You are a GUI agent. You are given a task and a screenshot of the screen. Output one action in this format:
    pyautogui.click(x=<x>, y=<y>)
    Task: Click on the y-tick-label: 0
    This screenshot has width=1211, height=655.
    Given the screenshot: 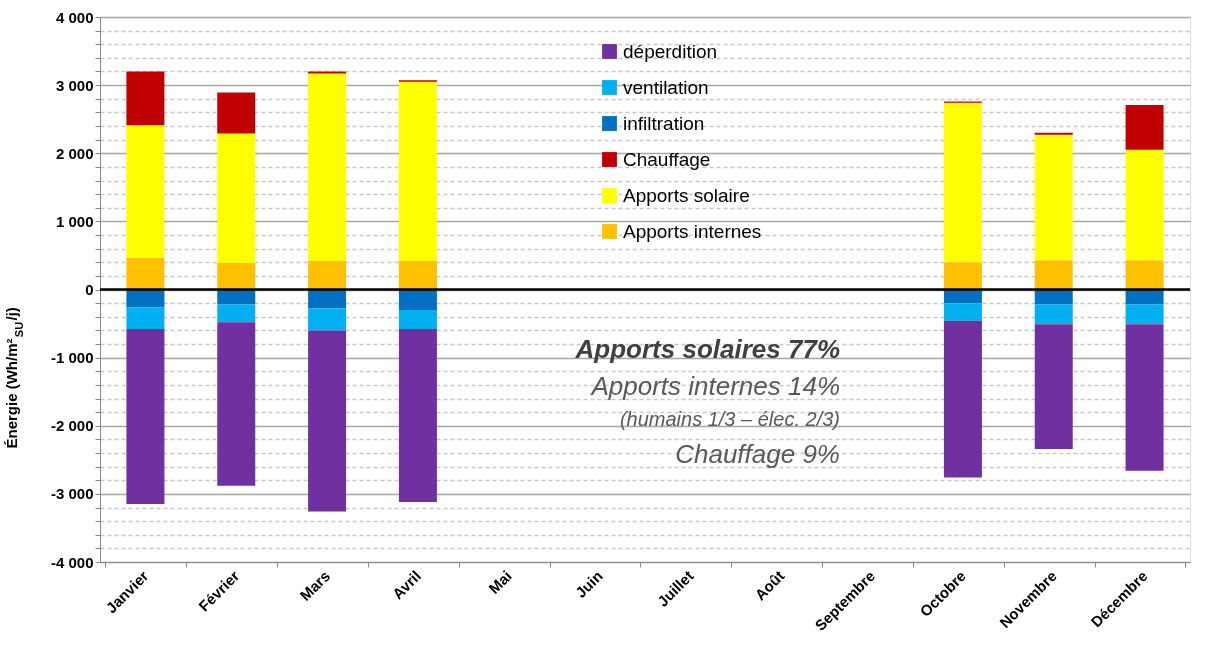 What is the action you would take?
    pyautogui.click(x=89, y=289)
    